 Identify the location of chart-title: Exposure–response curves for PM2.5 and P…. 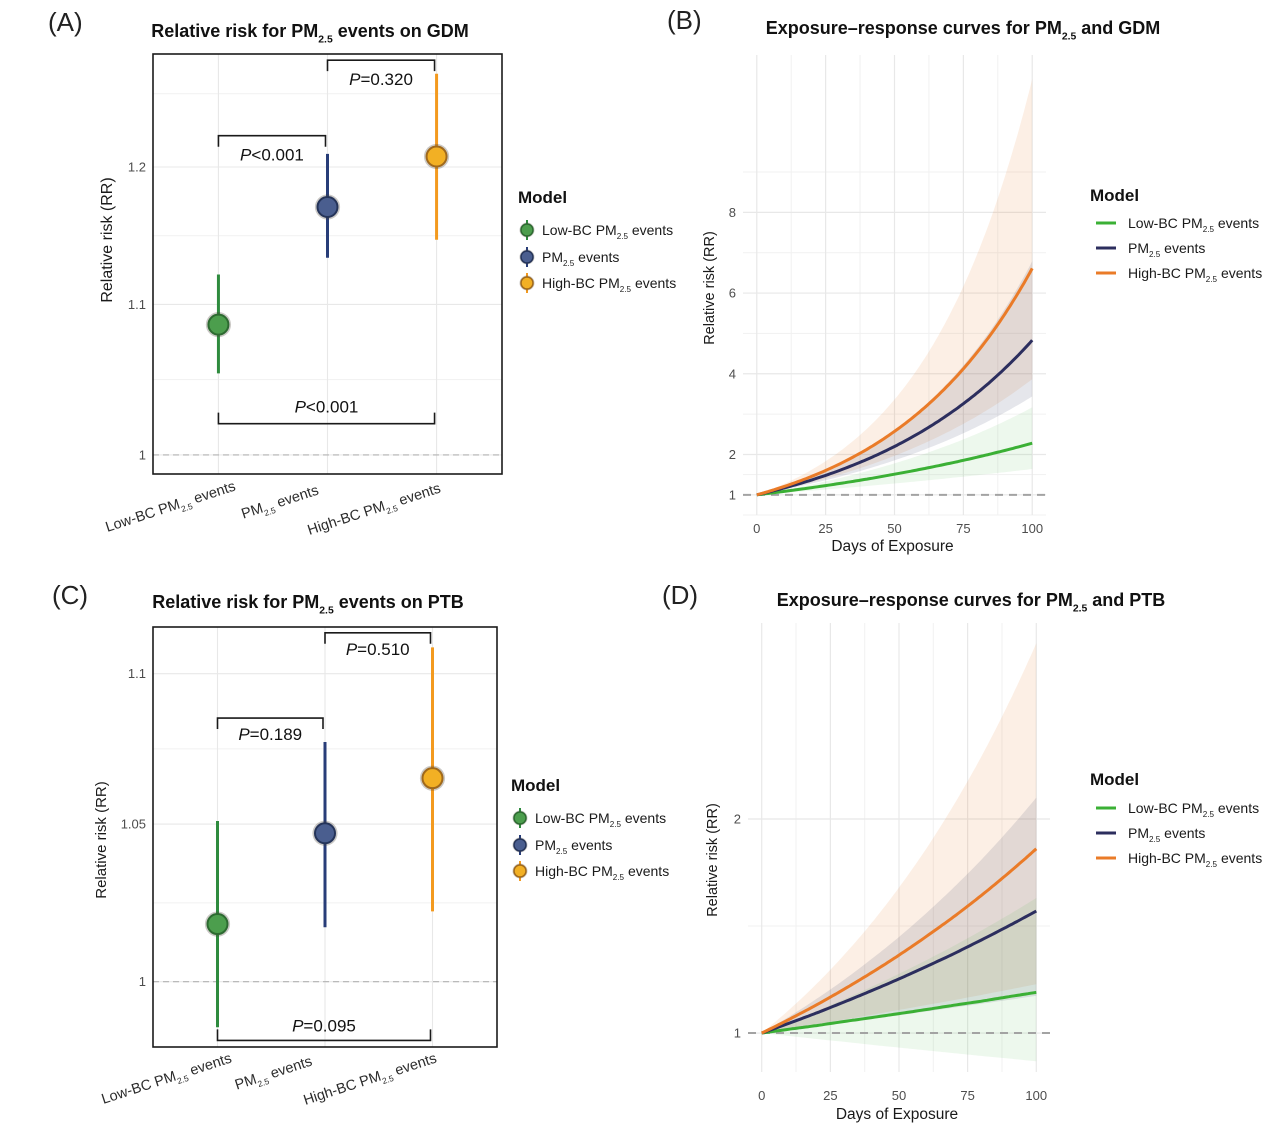
(971, 602).